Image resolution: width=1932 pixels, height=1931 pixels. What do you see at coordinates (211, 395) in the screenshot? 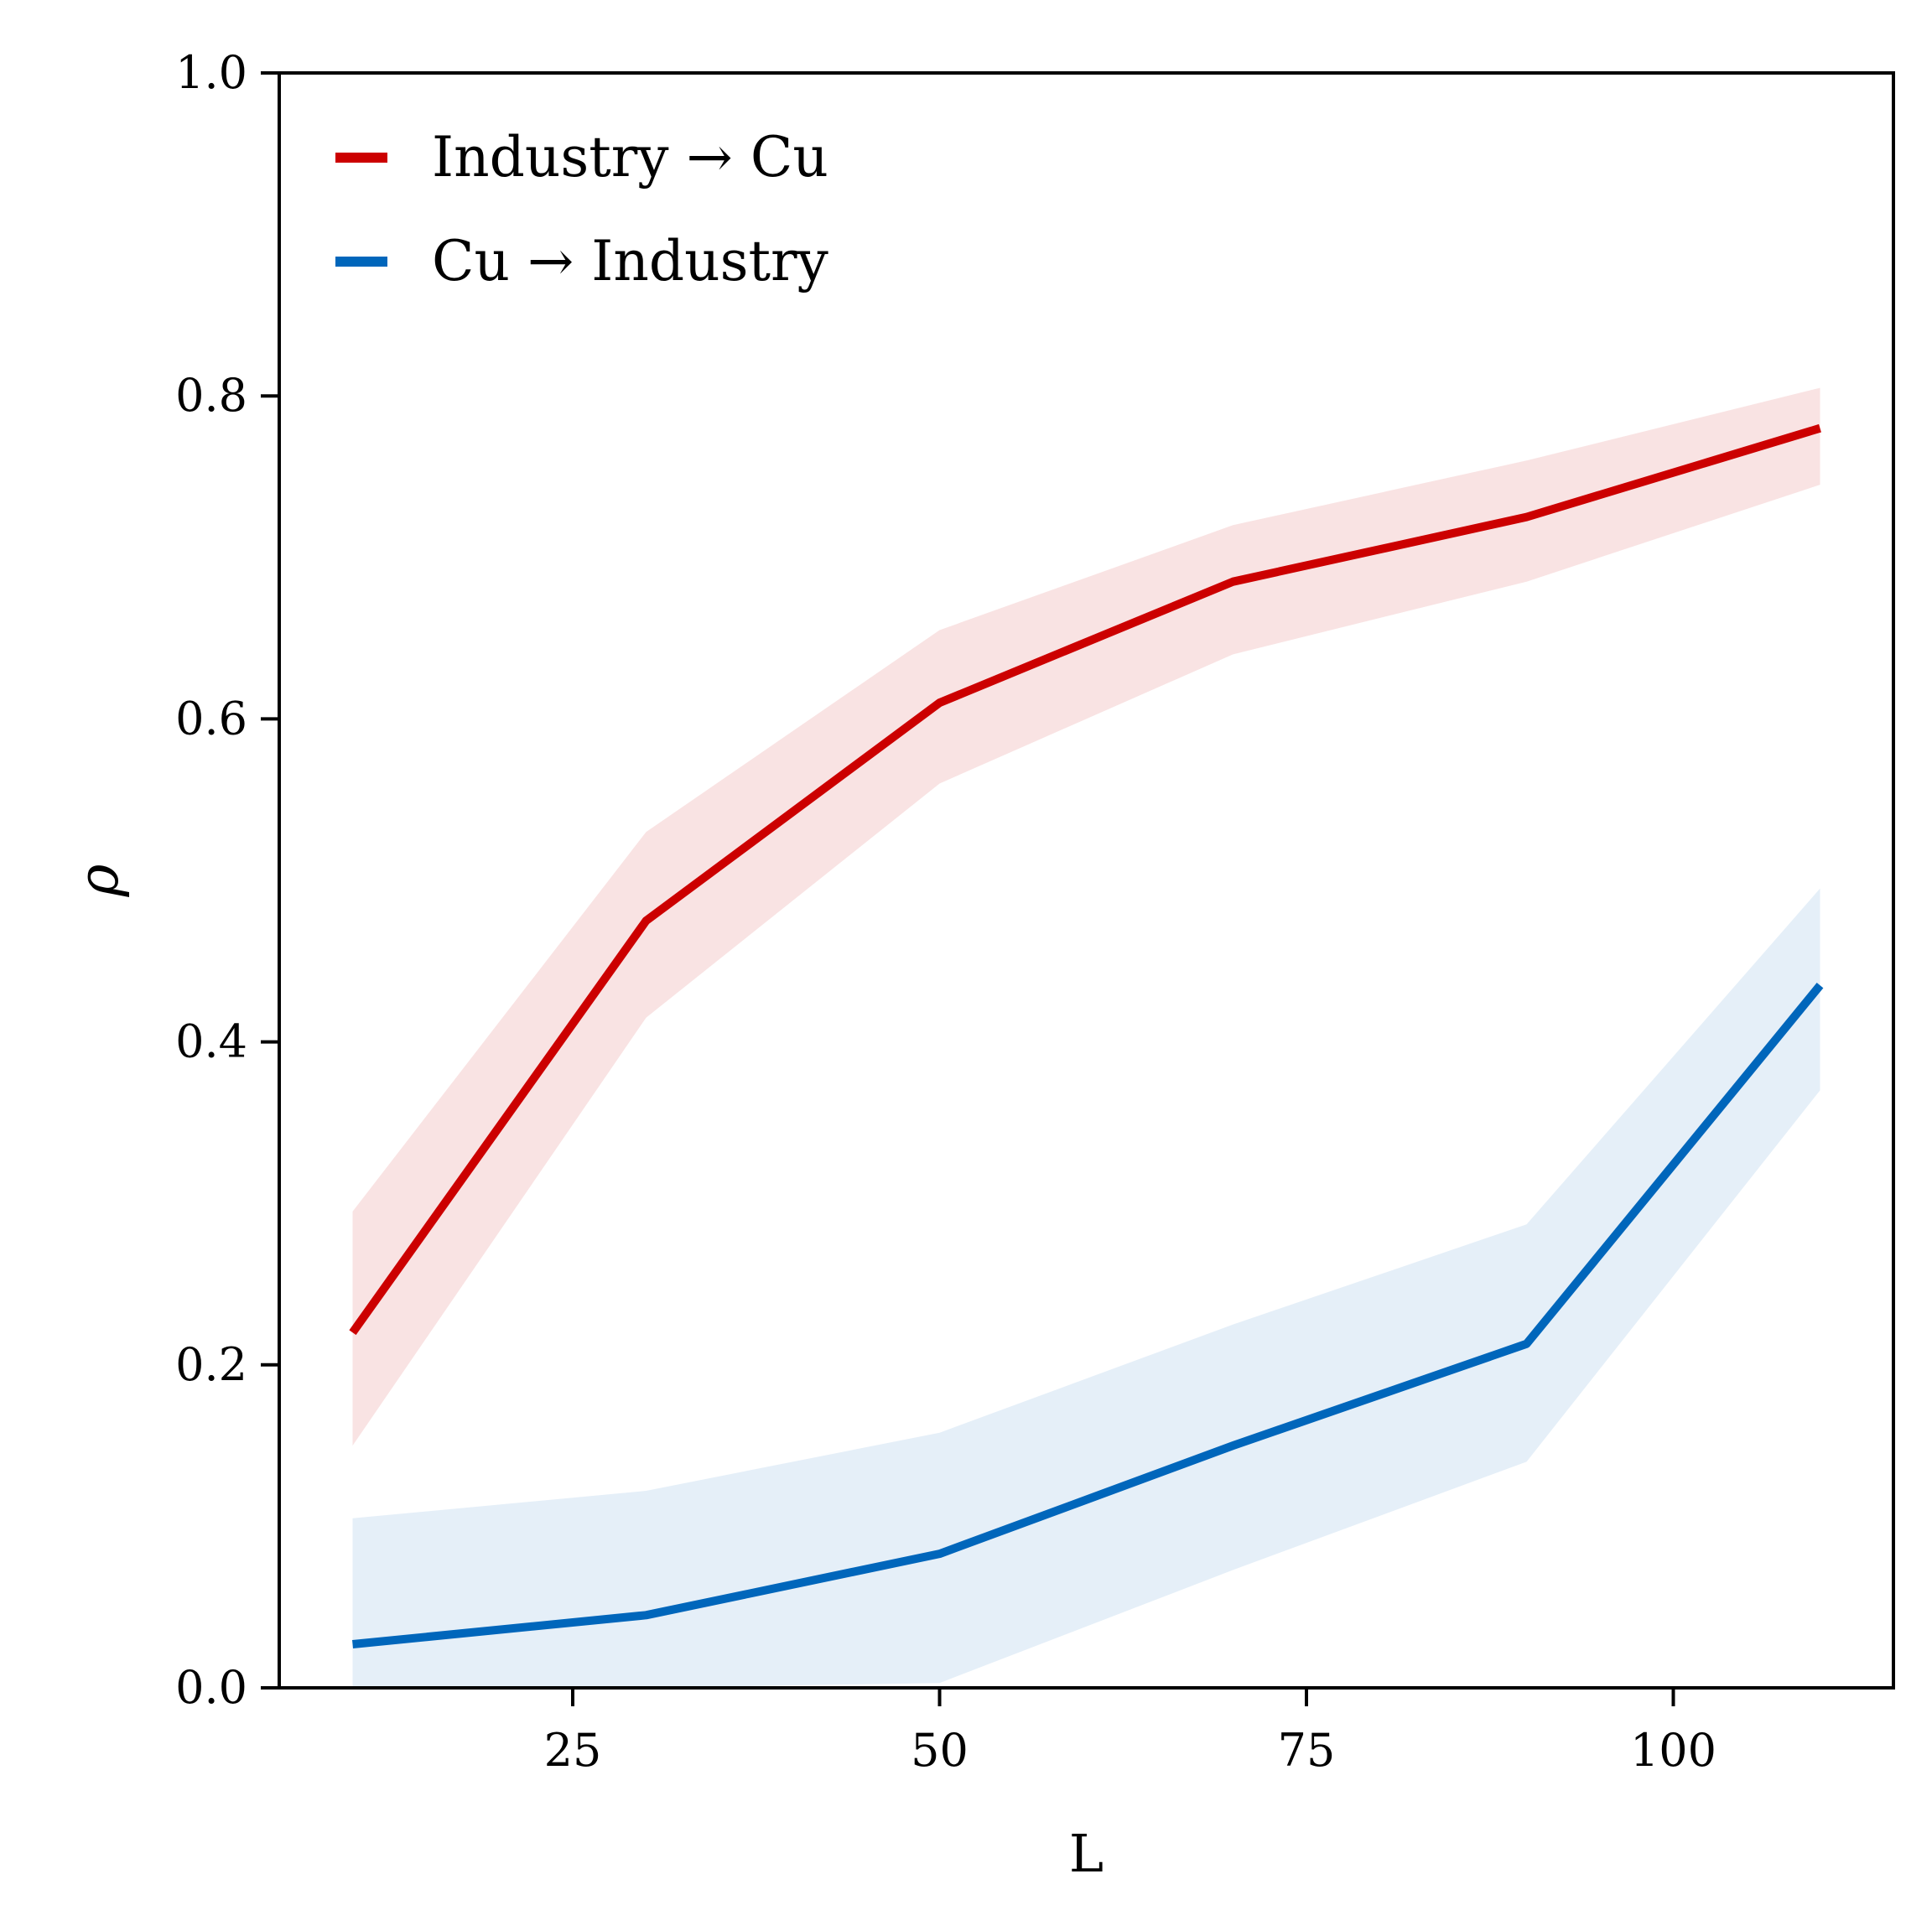
I see `y-tick-label: 0.8` at bounding box center [211, 395].